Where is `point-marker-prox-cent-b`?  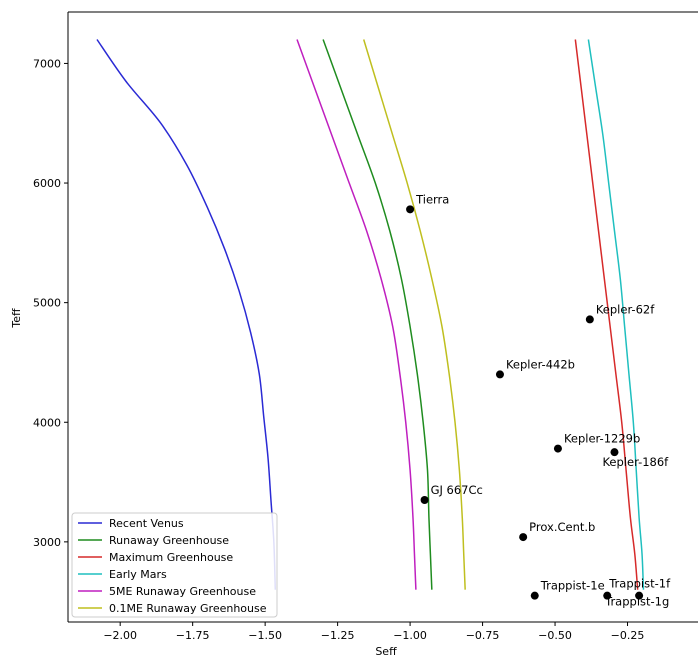 point-marker-prox-cent-b is located at coordinates (523, 537).